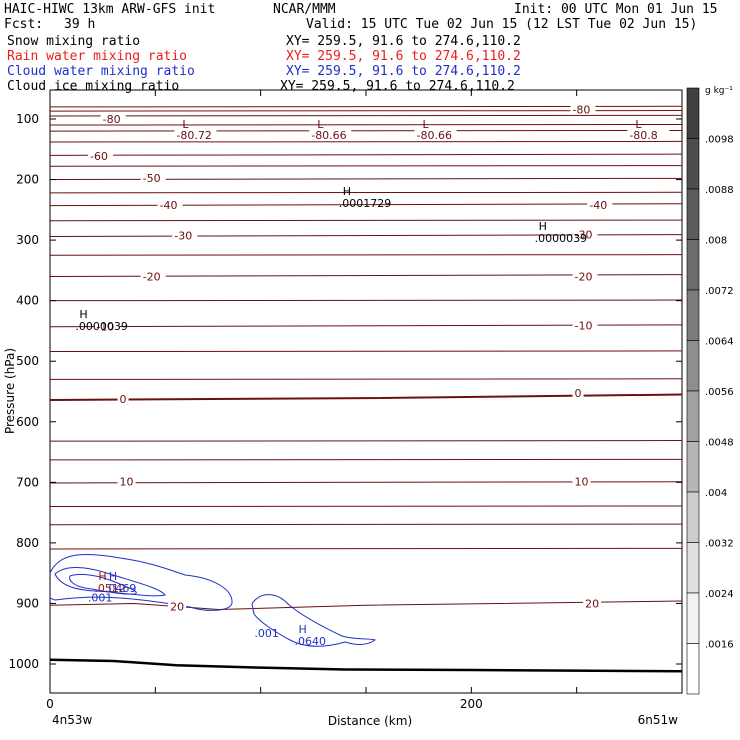 This screenshot has height=740, width=740. What do you see at coordinates (72, 720) in the screenshot?
I see `x-left-end-label: 4n53w` at bounding box center [72, 720].